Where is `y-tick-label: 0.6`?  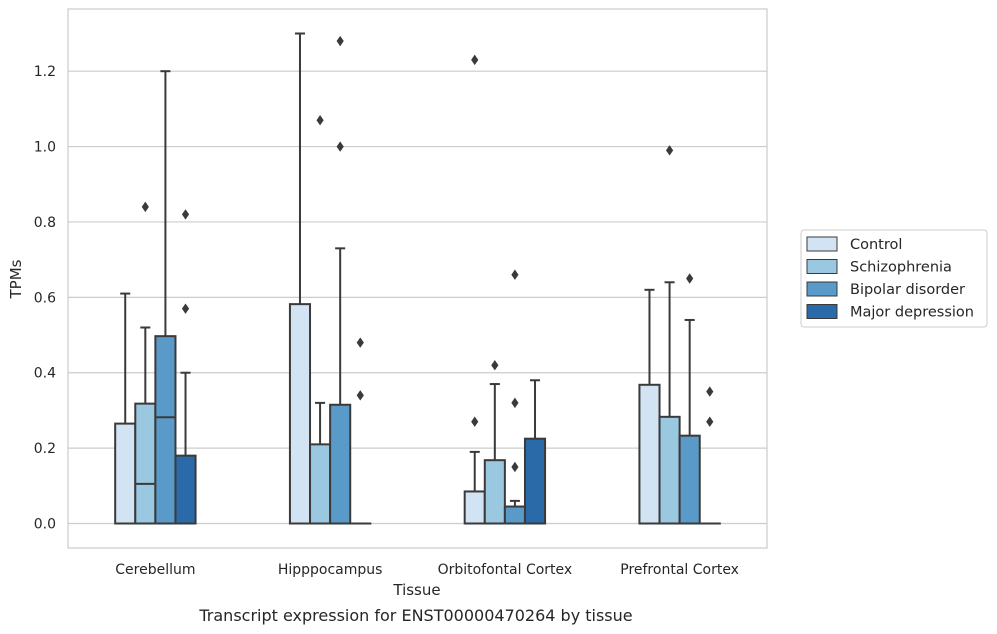
y-tick-label: 0.6 is located at coordinates (45, 298).